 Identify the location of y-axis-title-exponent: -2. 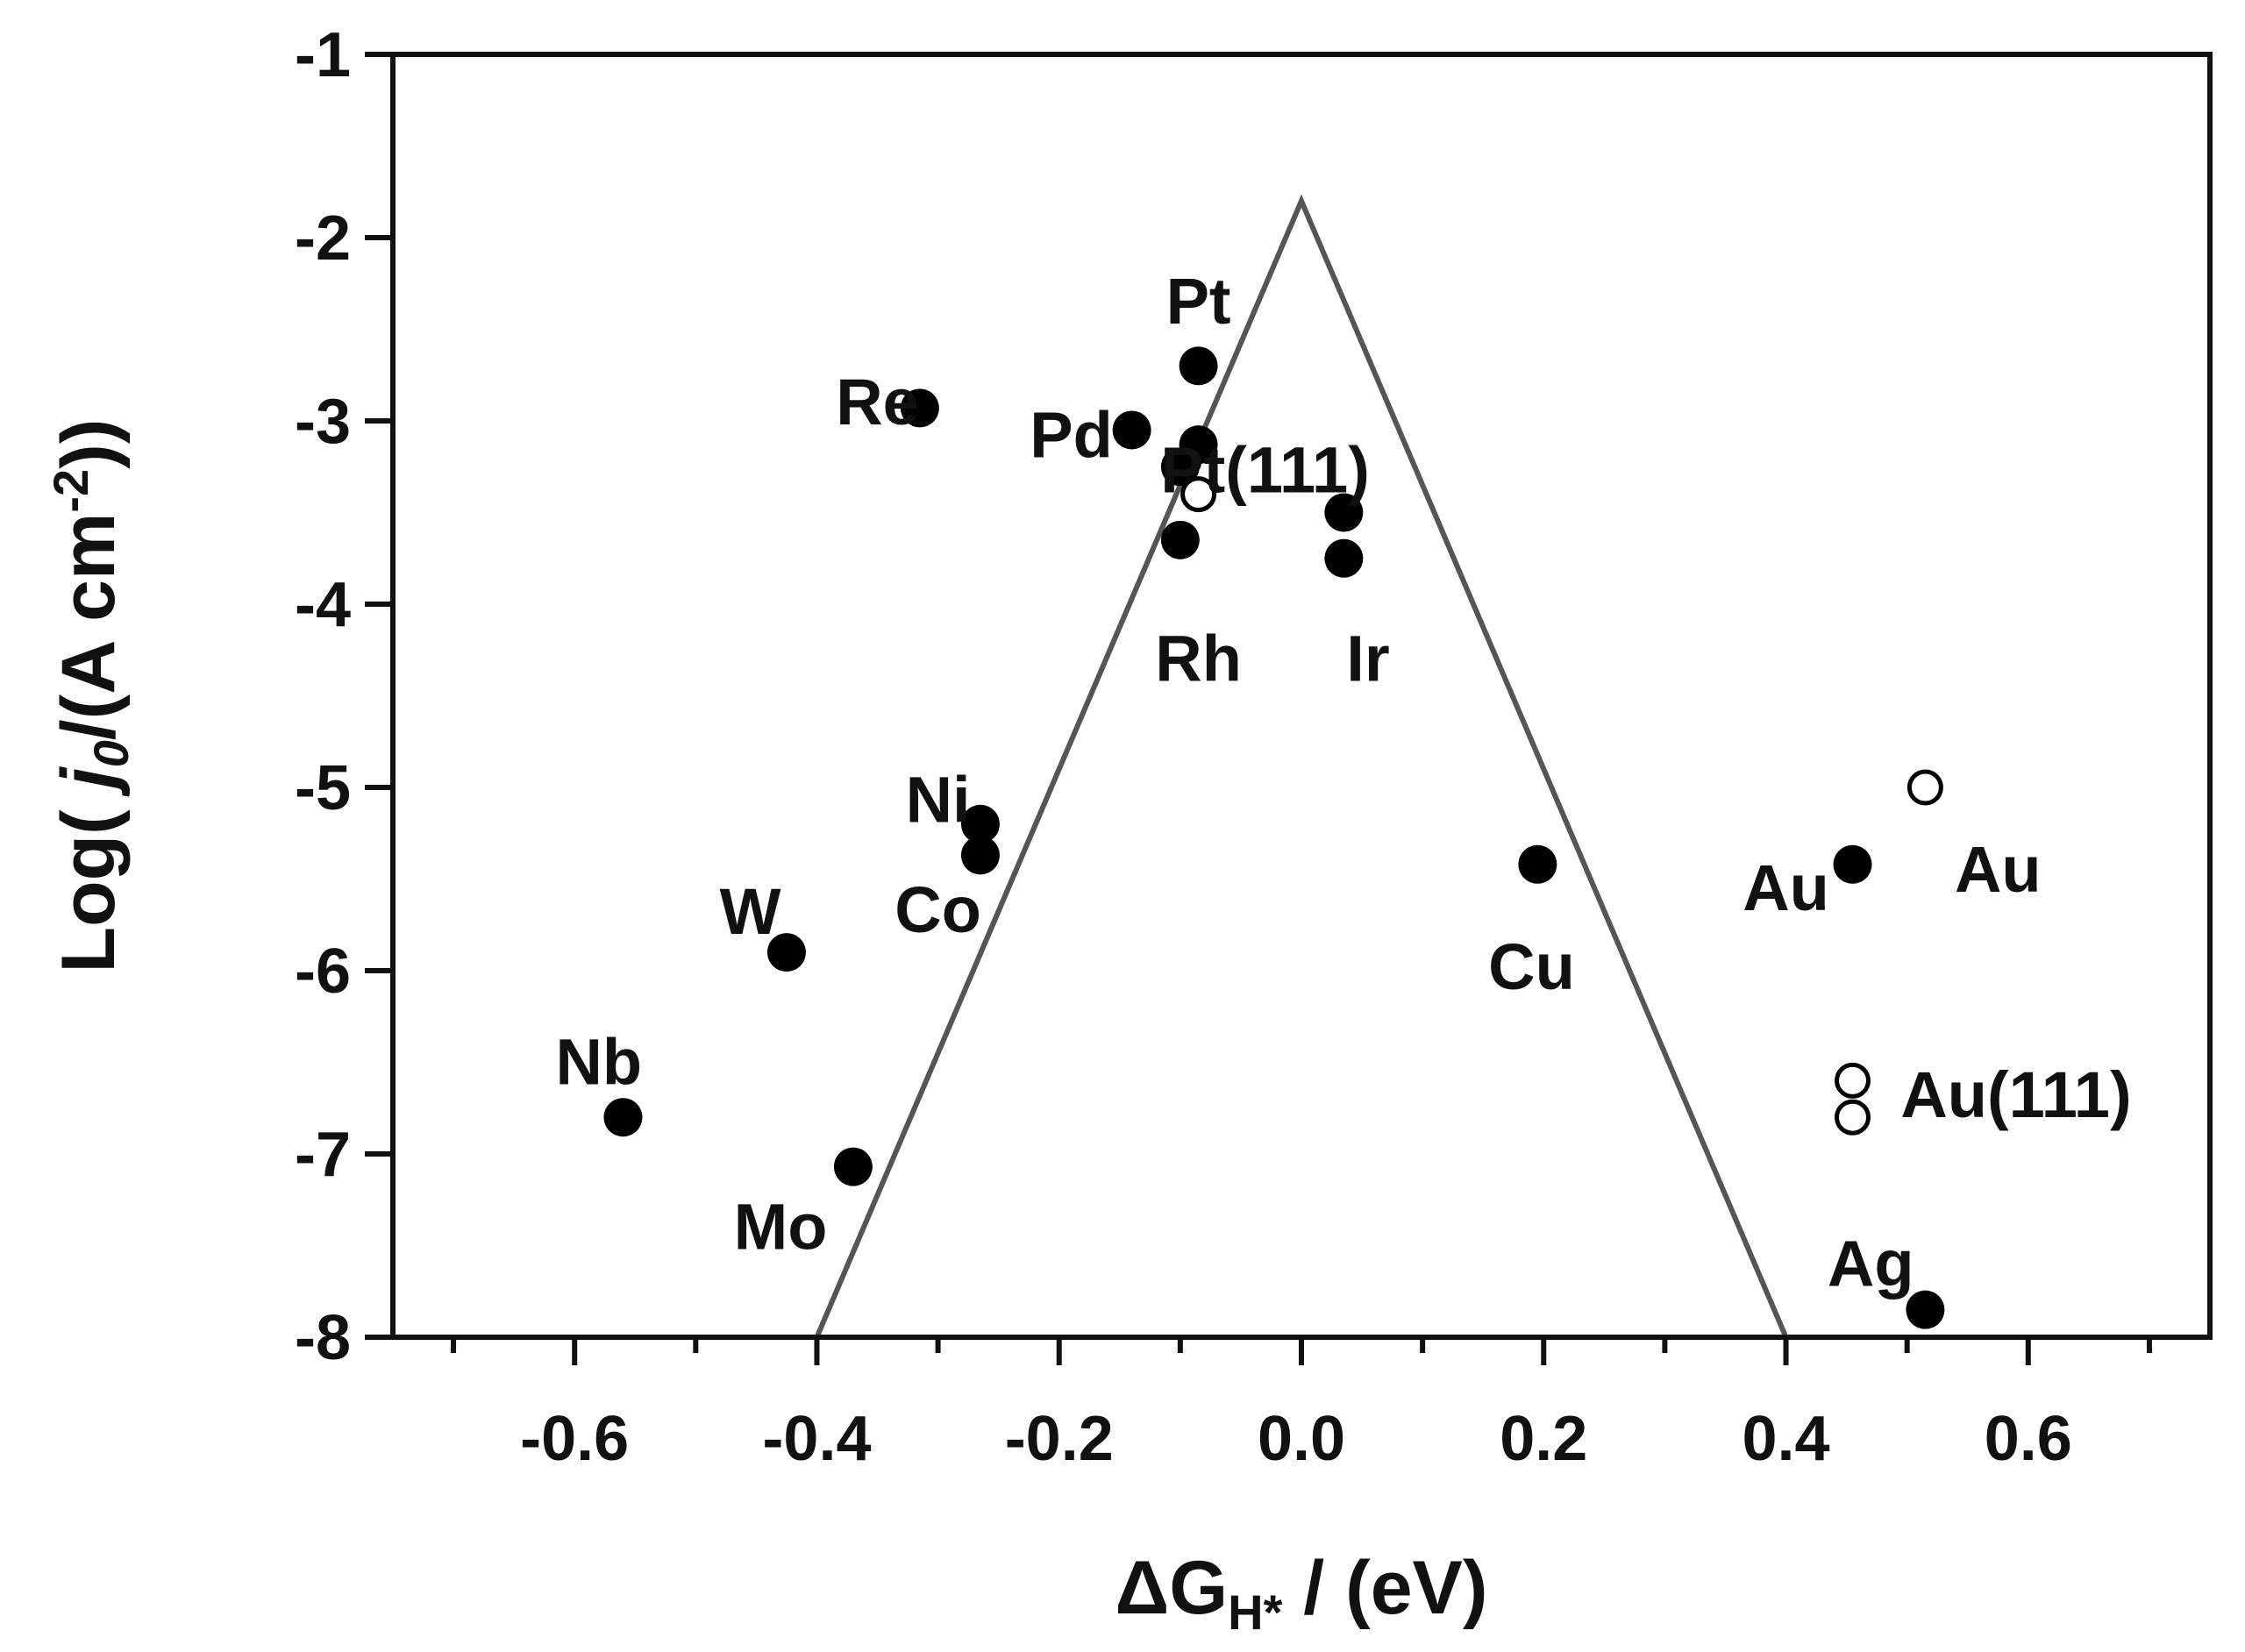
(70, 491).